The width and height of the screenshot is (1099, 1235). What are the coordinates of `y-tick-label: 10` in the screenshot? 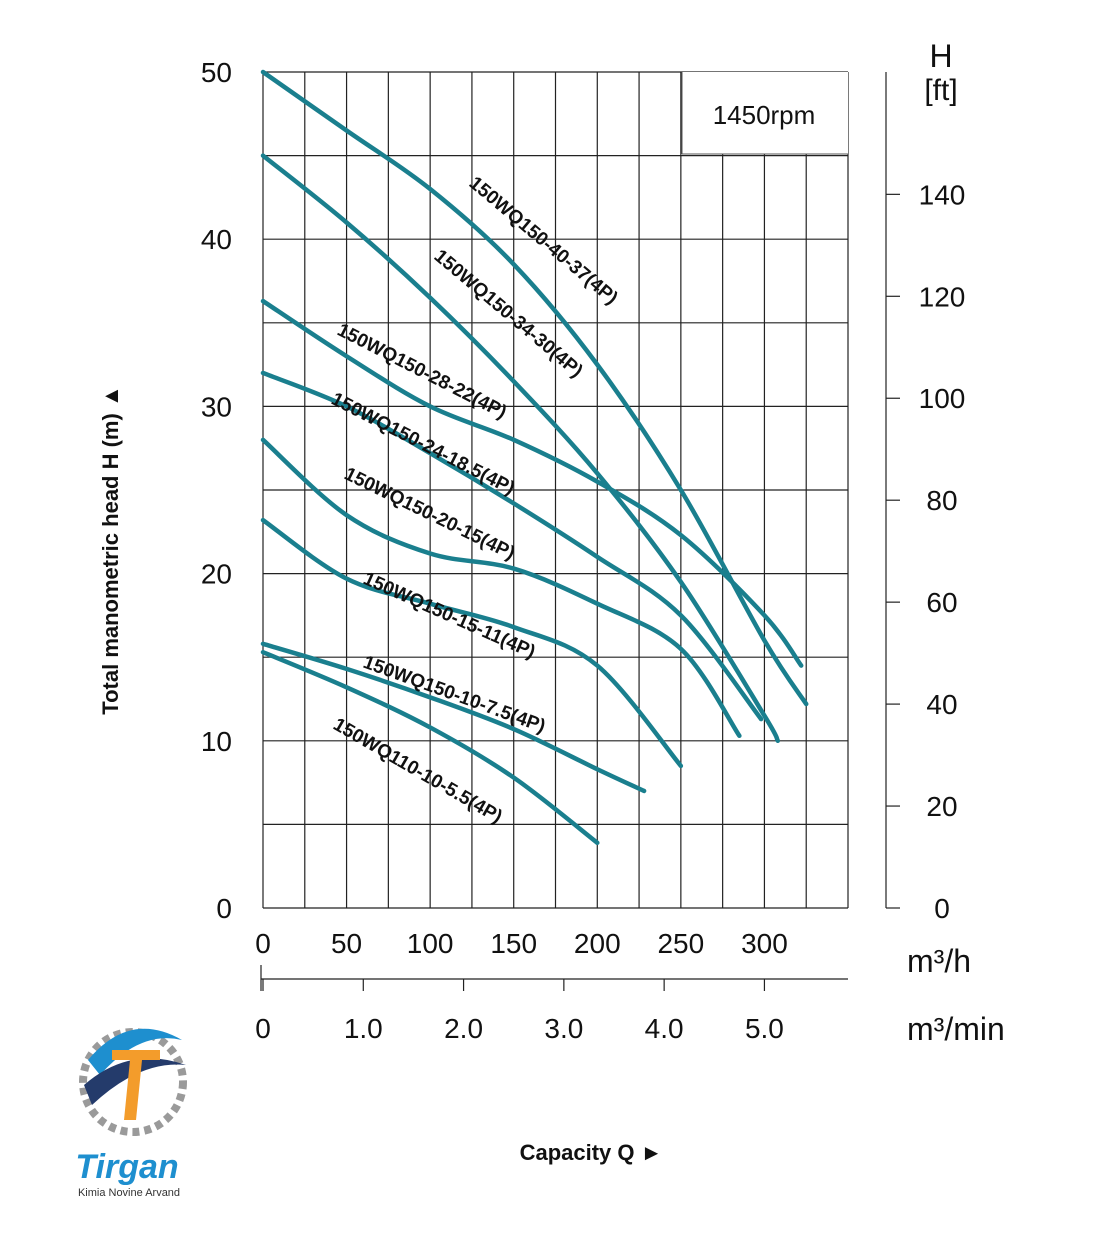 It's located at (216, 741).